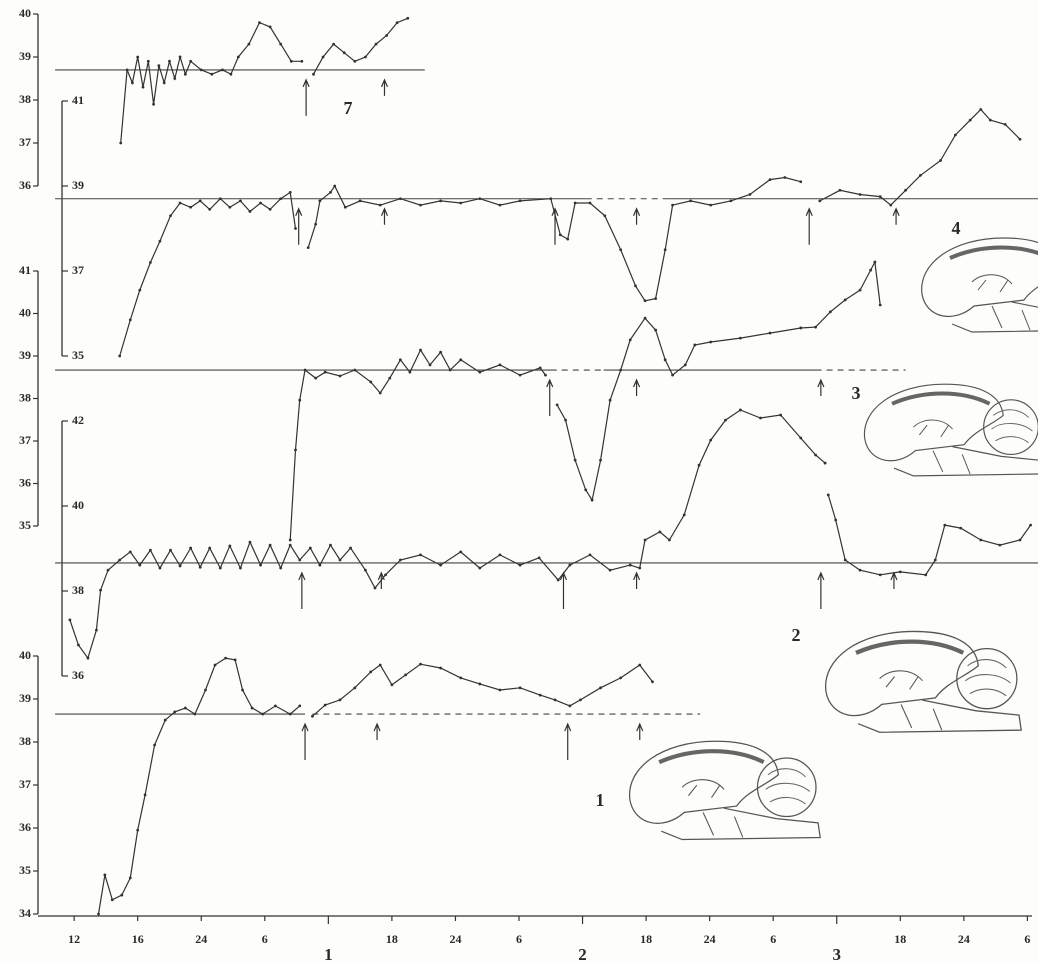 This screenshot has height=964, width=1038. What do you see at coordinates (582, 954) in the screenshot?
I see `day-label: 2` at bounding box center [582, 954].